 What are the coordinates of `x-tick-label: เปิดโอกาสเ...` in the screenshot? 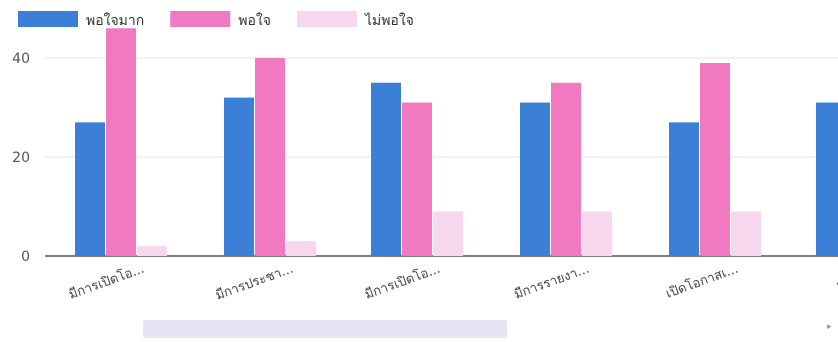 It's located at (702, 281).